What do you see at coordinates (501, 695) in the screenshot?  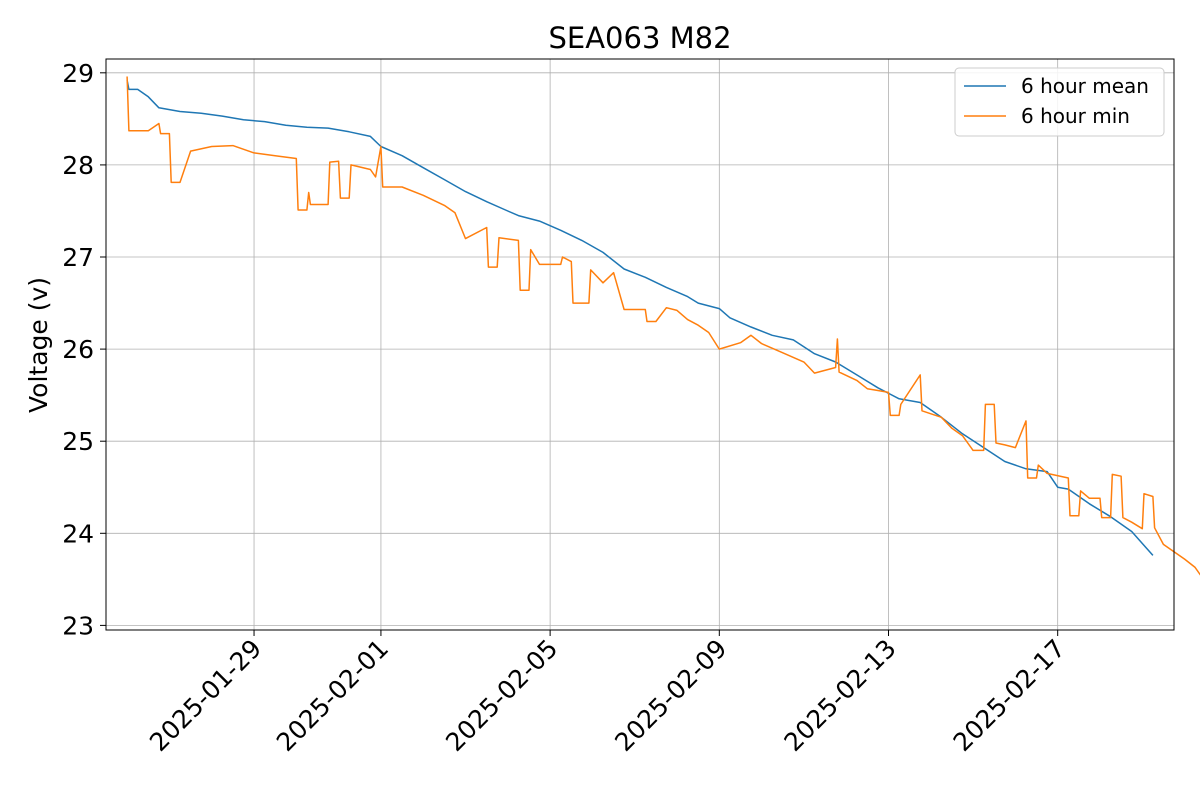 I see `x-tick-label: 2025-02-05` at bounding box center [501, 695].